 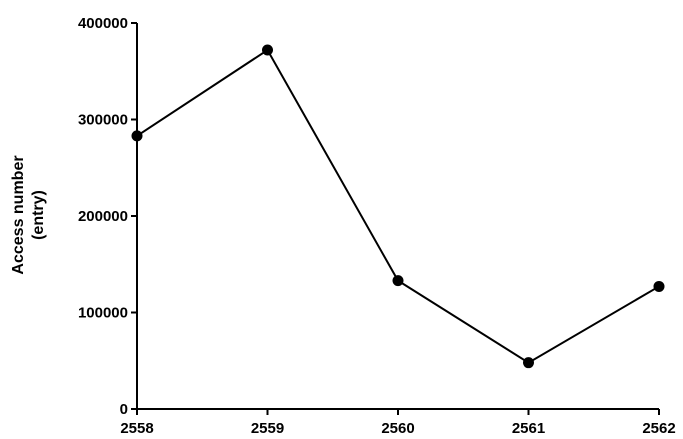 I want to click on x-tick-label: 2560, so click(x=397, y=428).